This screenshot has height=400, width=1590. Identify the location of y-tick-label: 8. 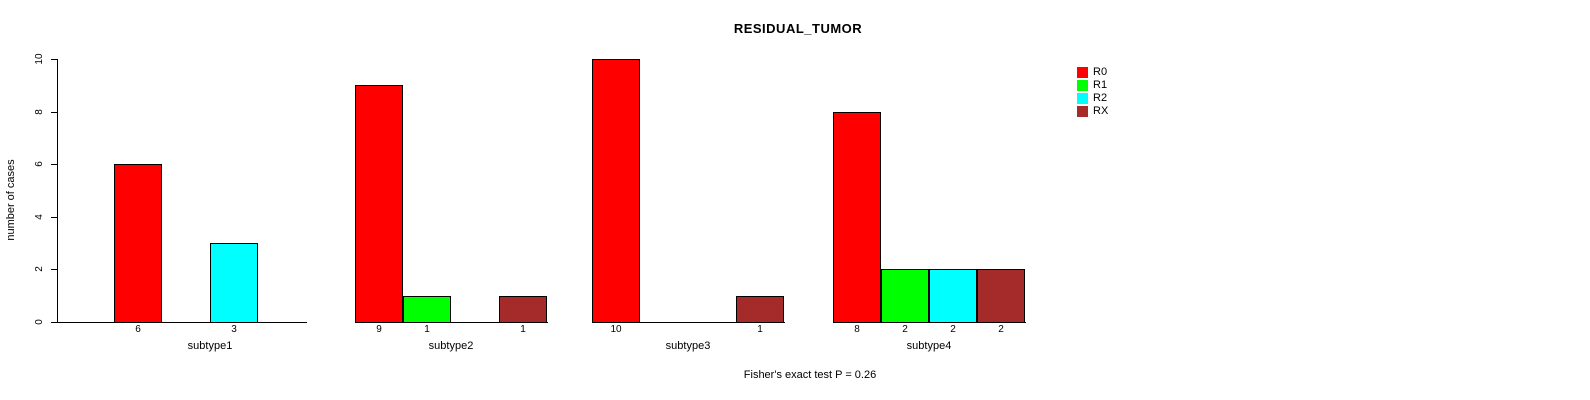
(39, 112).